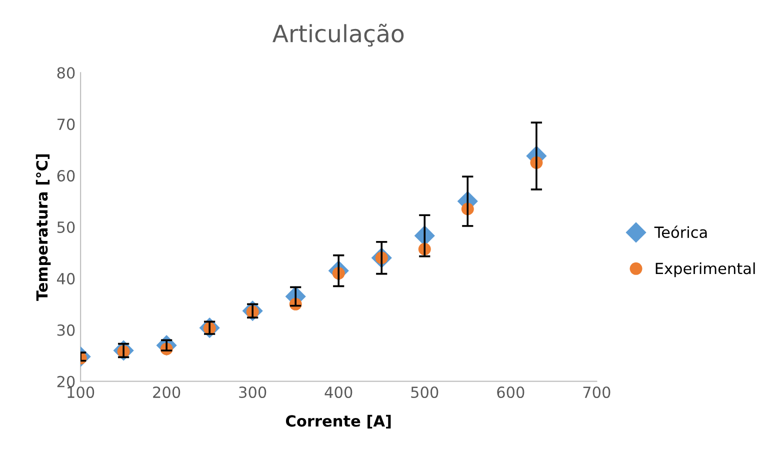 This screenshot has height=454, width=782. I want to click on x-tick-label: 600, so click(510, 392).